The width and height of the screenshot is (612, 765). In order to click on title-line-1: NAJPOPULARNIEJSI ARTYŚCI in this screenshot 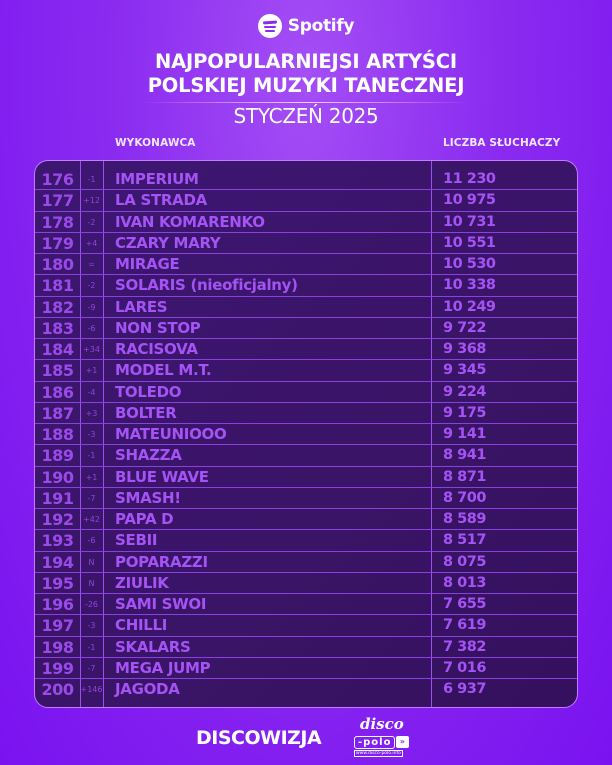, I will do `click(306, 61)`.